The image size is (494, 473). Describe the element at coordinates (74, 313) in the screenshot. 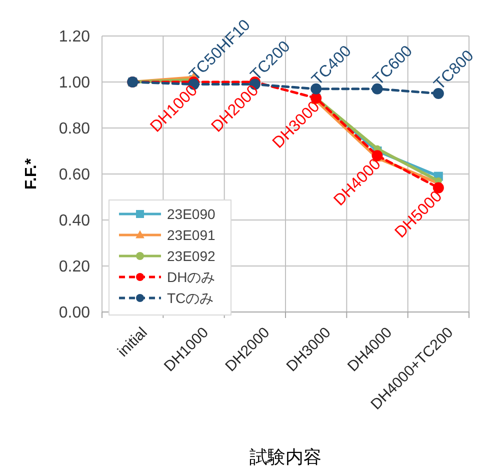

I see `y-tick-label: 0.00` at that location.